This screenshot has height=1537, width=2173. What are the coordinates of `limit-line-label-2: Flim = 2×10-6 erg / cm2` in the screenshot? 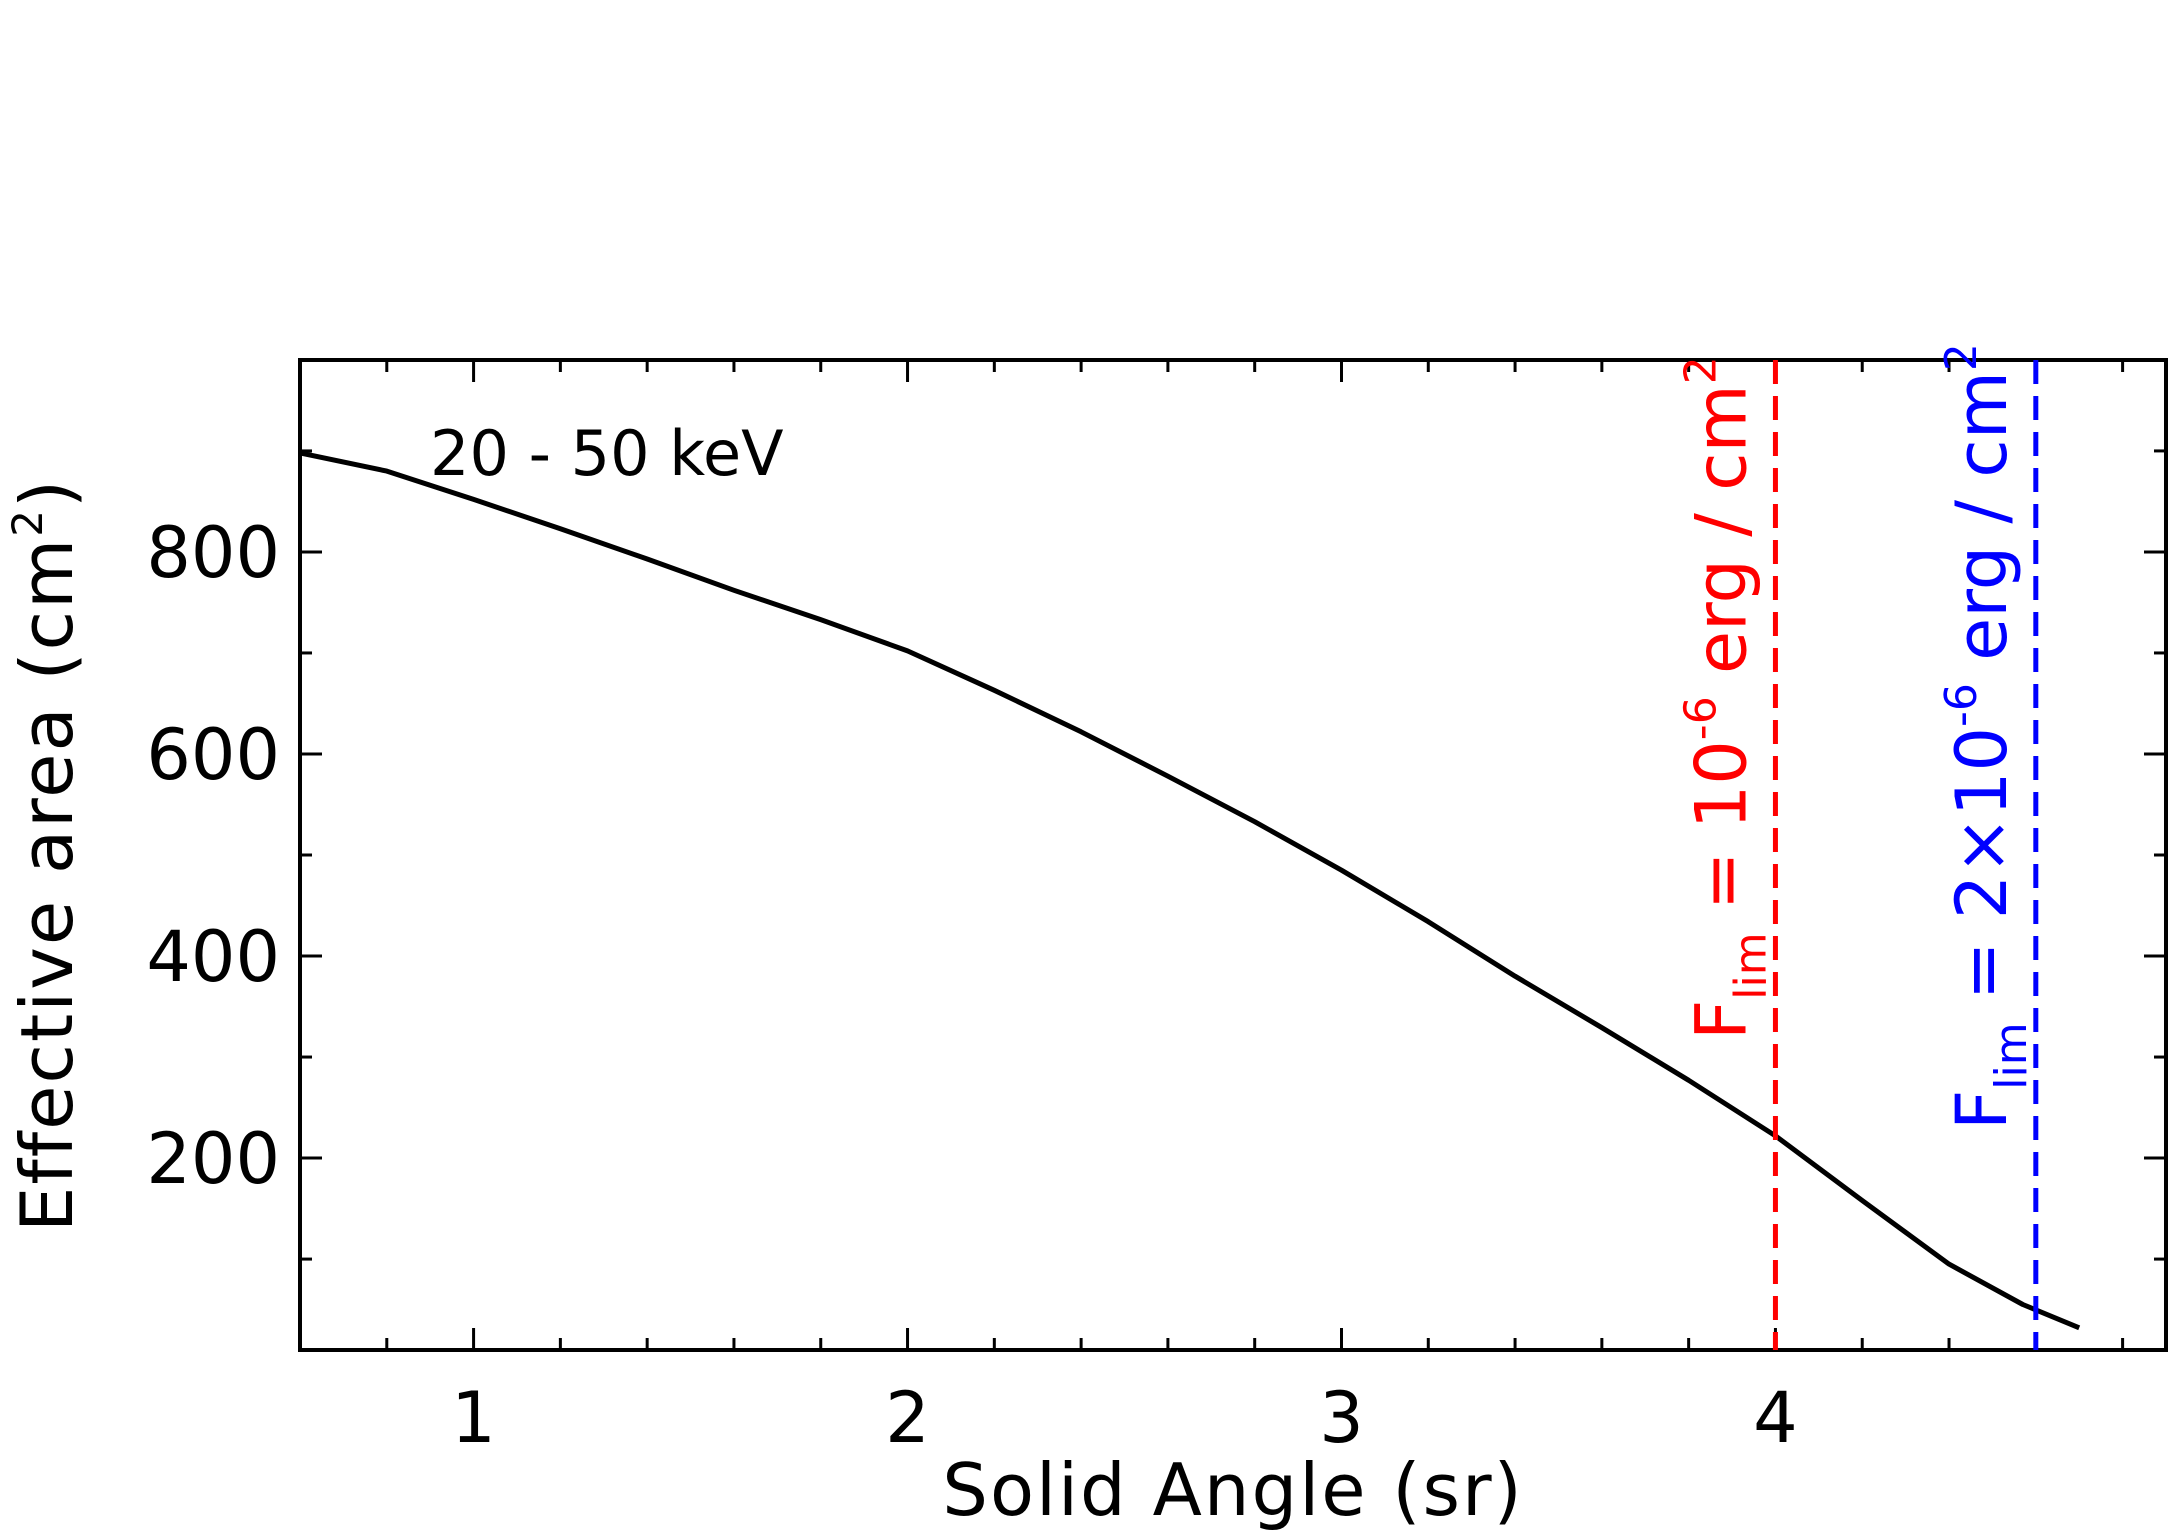 It's located at (1986, 736).